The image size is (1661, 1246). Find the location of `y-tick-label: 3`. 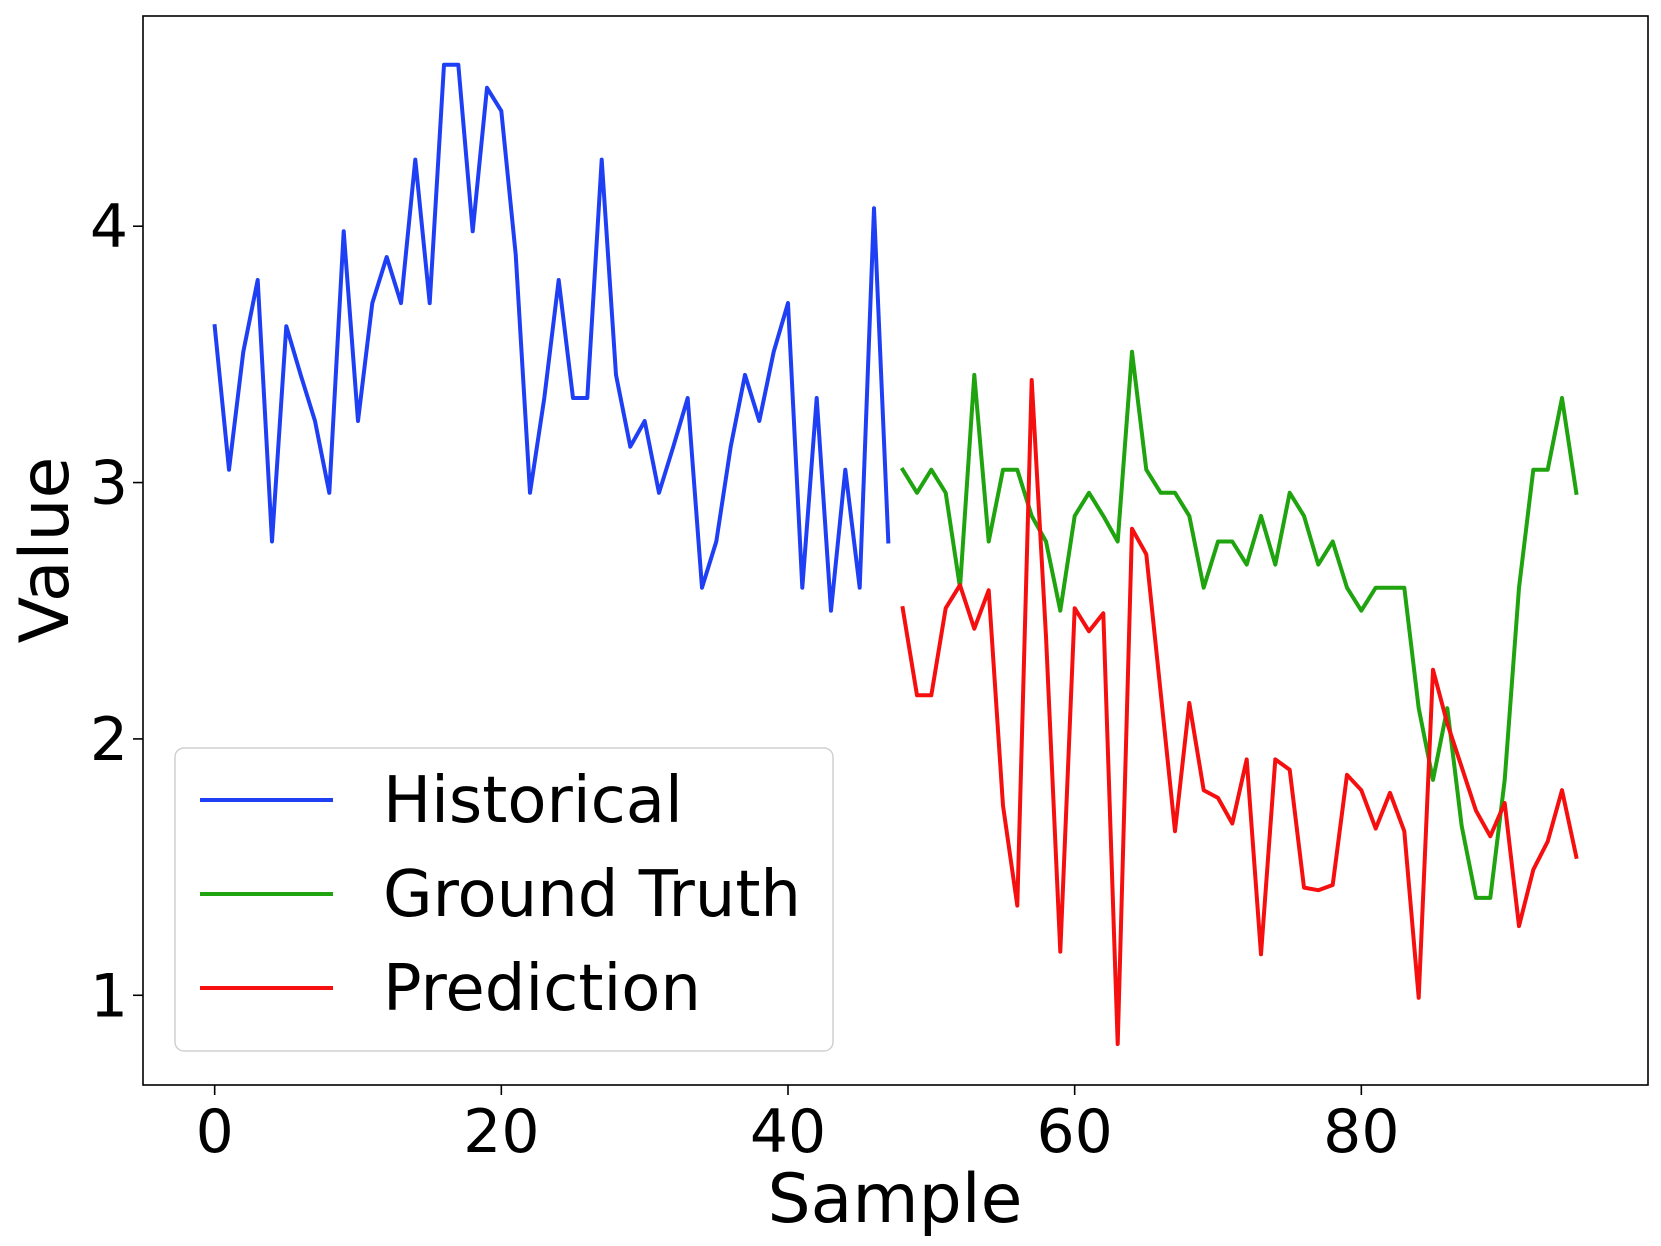

y-tick-label: 3 is located at coordinates (109, 484).